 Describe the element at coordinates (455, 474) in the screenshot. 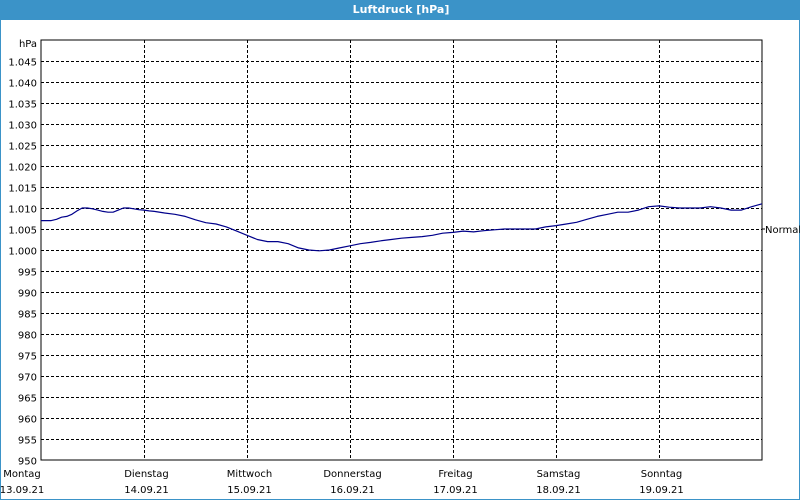

I see `x-tick-day-label: Freitag` at that location.